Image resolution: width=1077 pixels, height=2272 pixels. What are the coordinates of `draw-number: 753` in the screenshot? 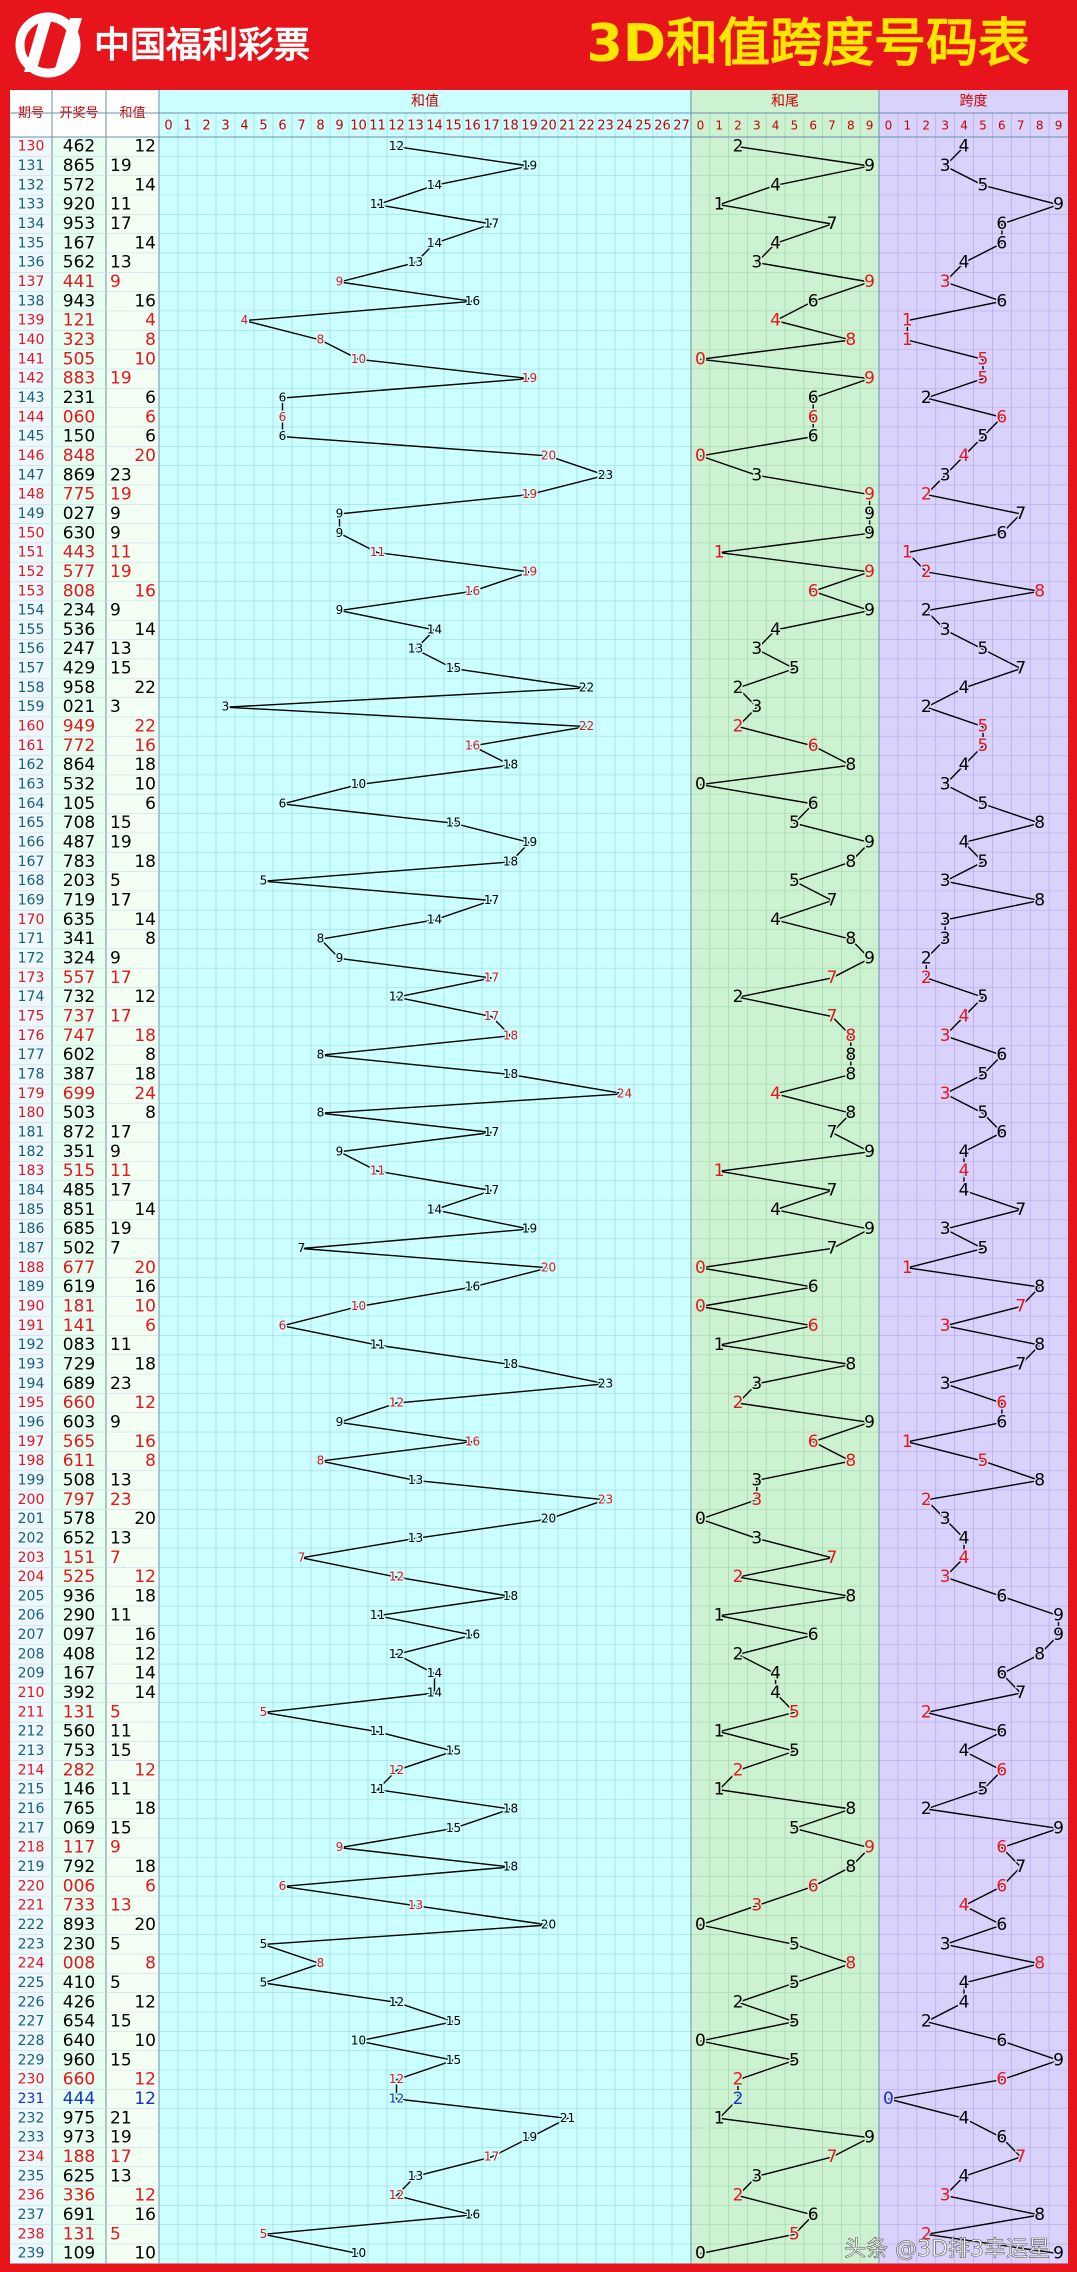 It's located at (79, 1751).